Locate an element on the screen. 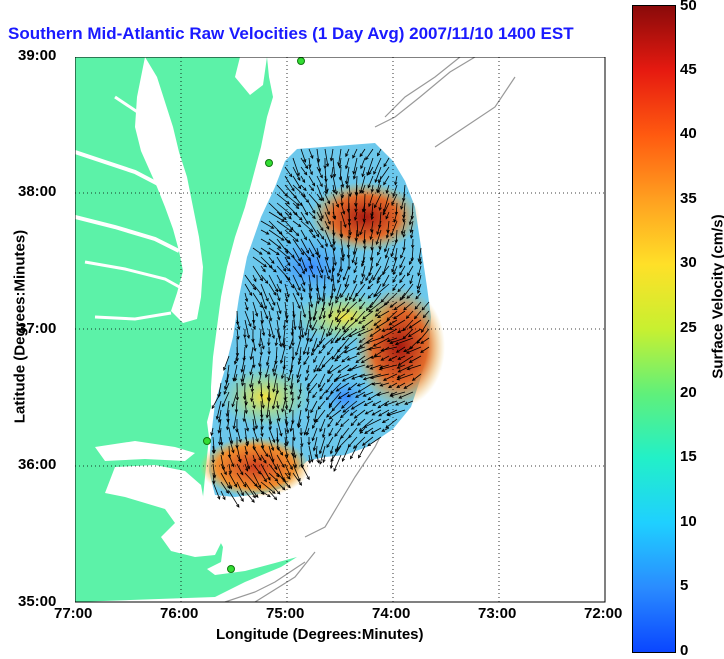 Image resolution: width=724 pixels, height=659 pixels. colorbar-tick: 45 is located at coordinates (688, 69).